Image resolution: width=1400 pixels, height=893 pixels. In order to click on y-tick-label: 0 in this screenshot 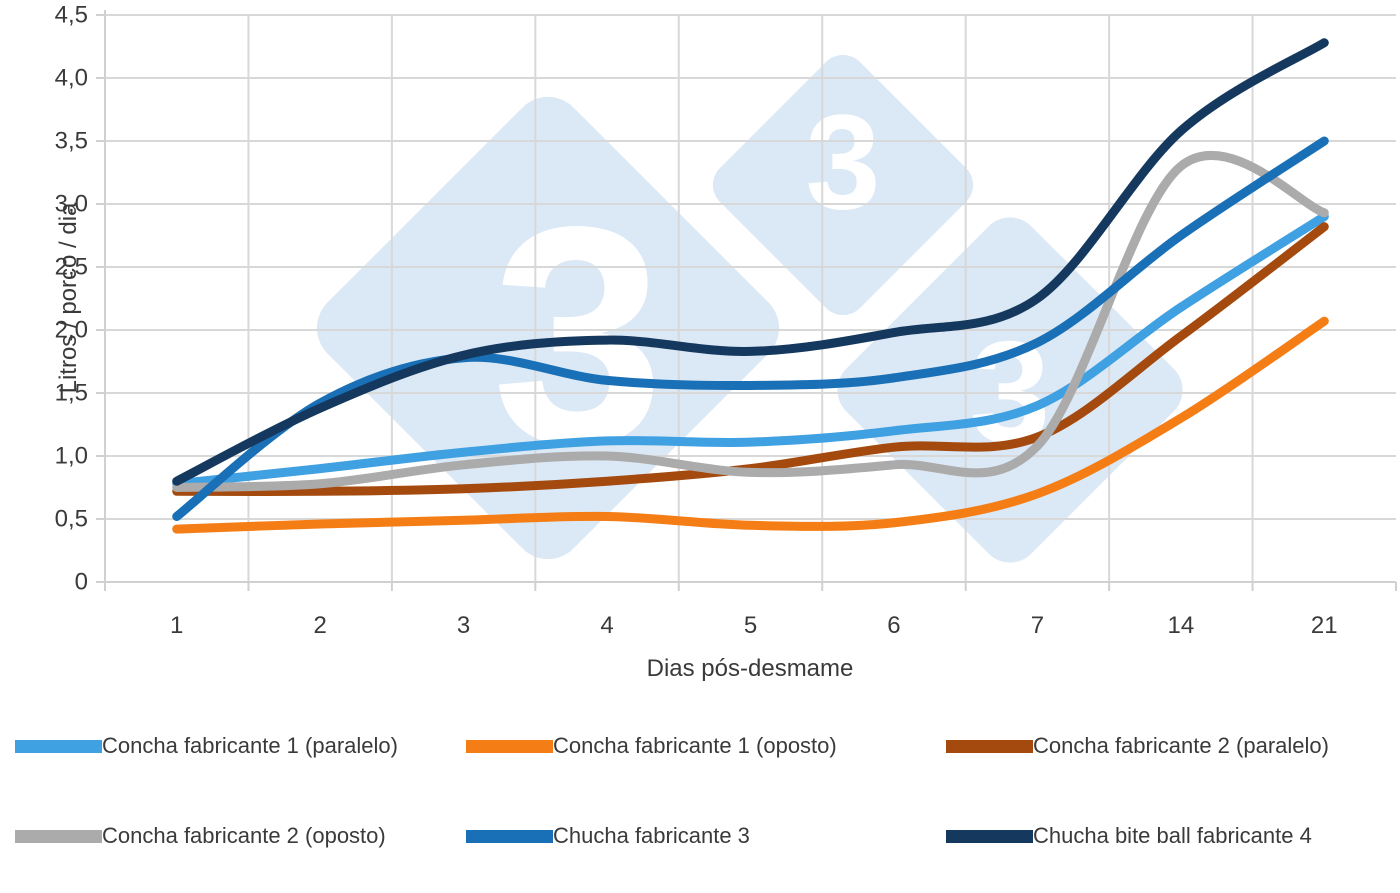, I will do `click(81, 582)`.